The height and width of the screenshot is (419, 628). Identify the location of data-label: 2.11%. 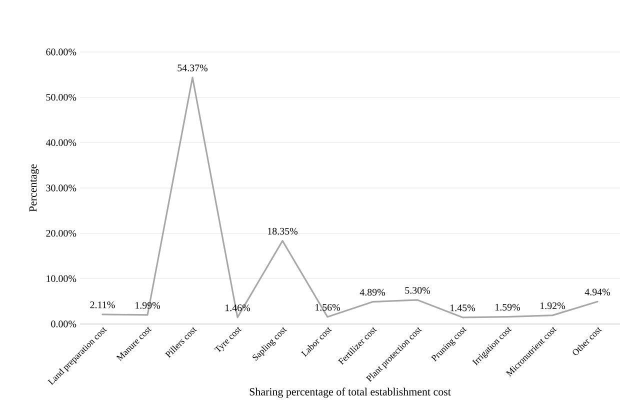
(102, 304).